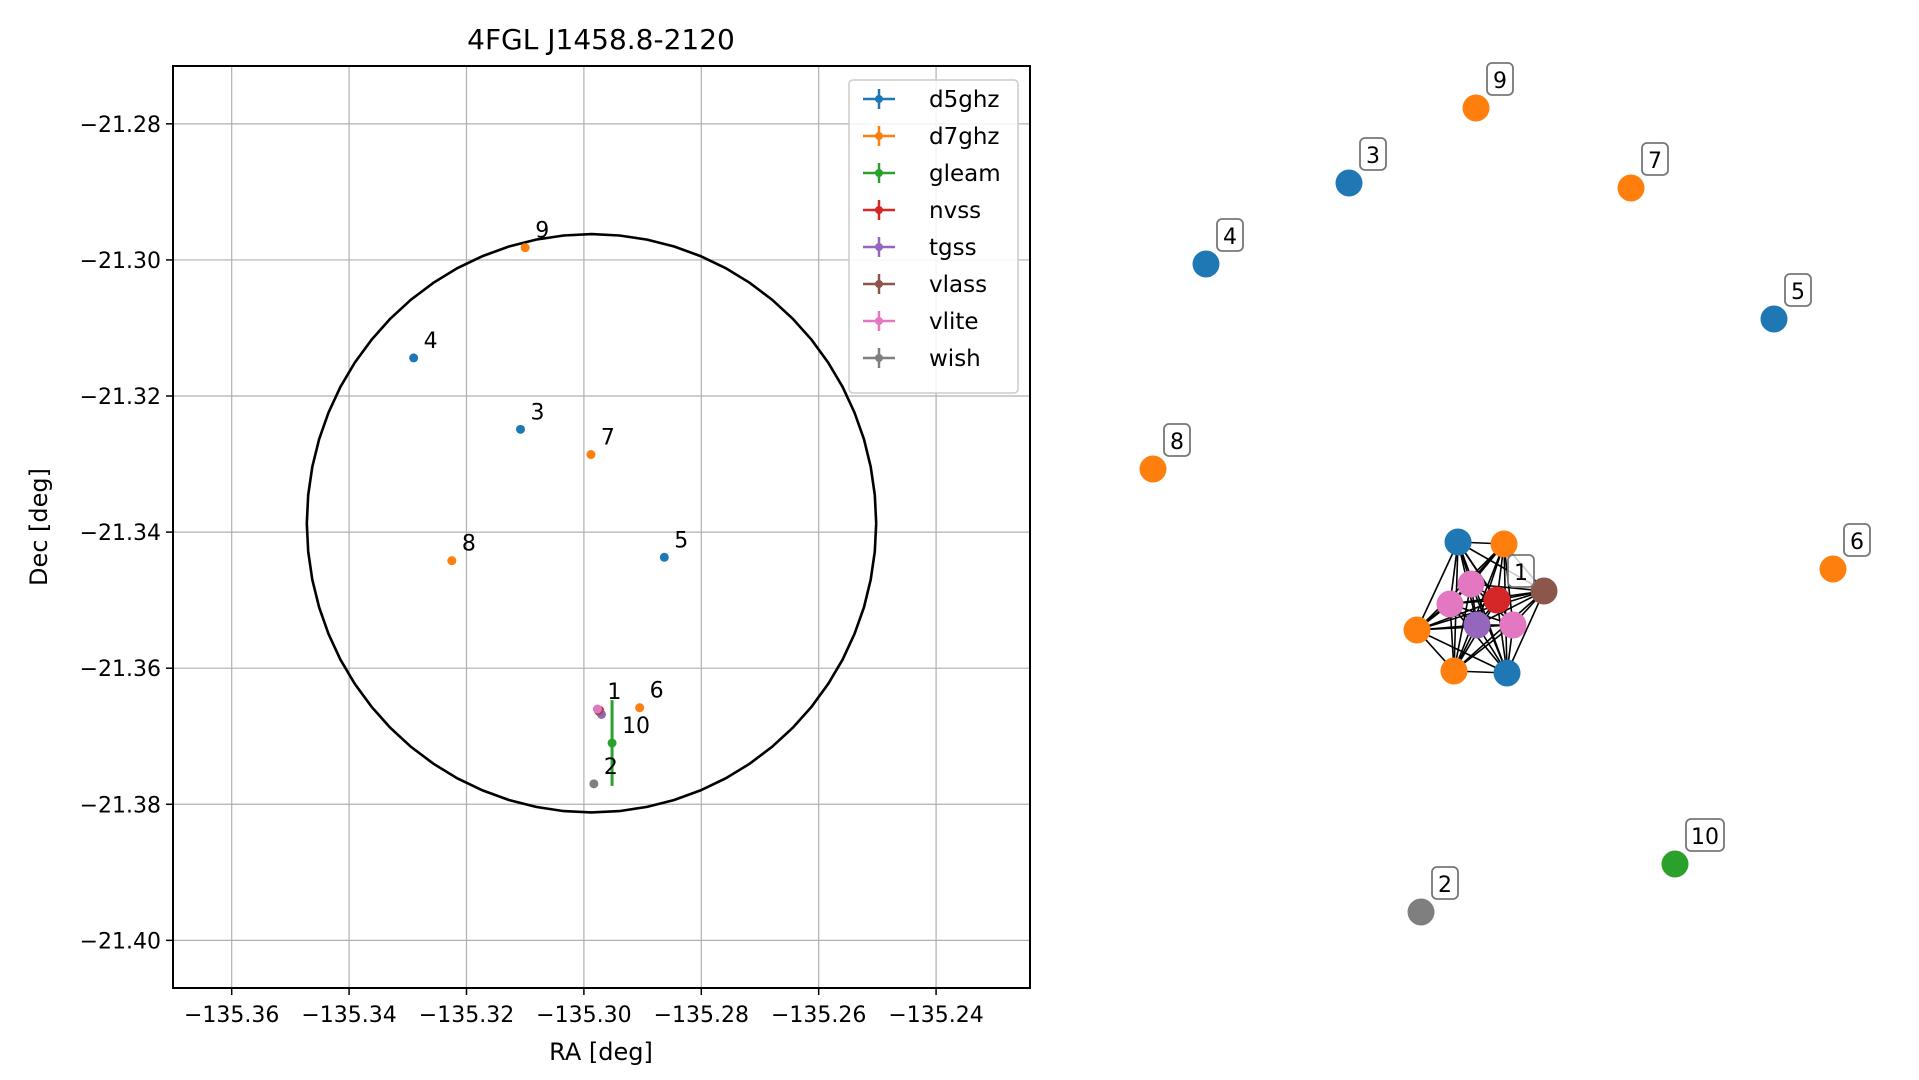 This screenshot has width=1919, height=1080. What do you see at coordinates (953, 248) in the screenshot?
I see `legend-label: tgss` at bounding box center [953, 248].